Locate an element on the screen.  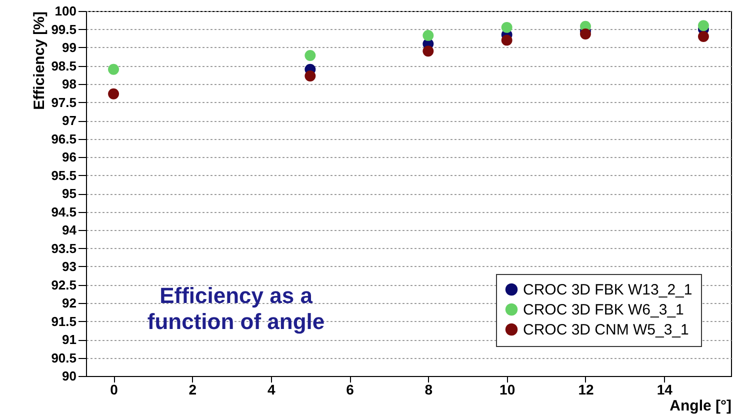
y-tick-label: 96 is located at coordinates (69, 157).